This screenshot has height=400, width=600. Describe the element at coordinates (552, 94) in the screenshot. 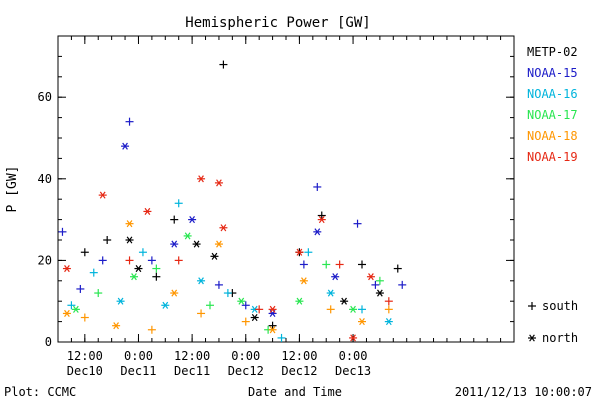

I see `legend-entry-noaa-16: NOAA-16` at that location.